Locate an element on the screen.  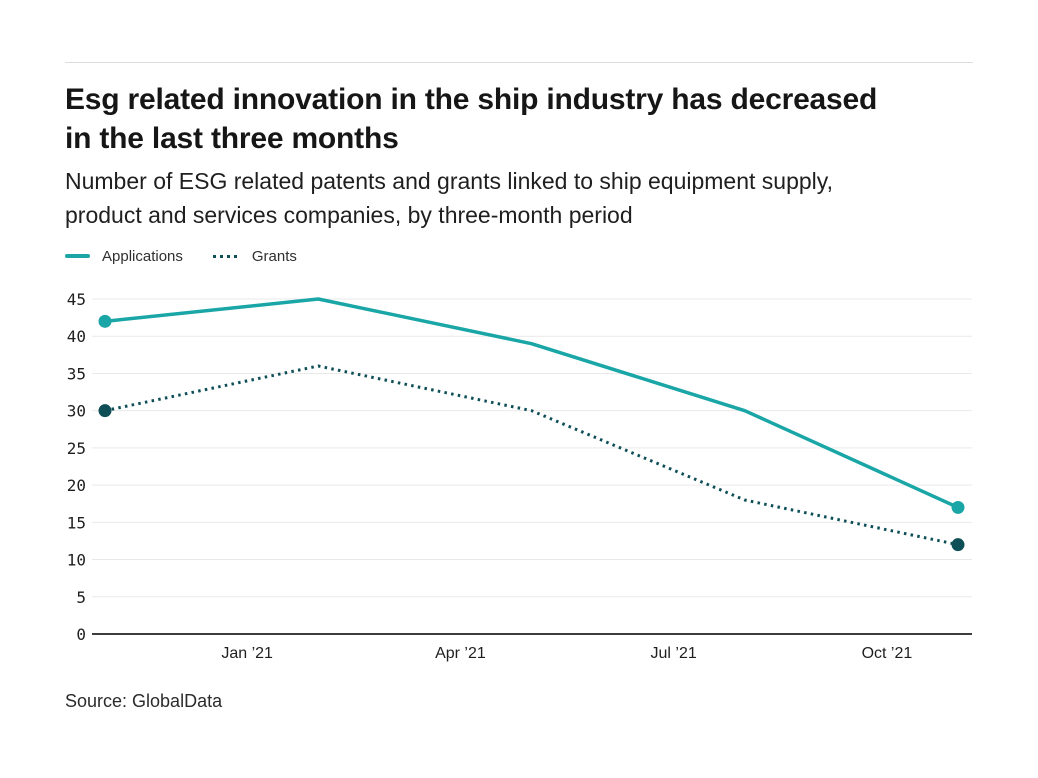
y-tick-label: 20 is located at coordinates (76, 485).